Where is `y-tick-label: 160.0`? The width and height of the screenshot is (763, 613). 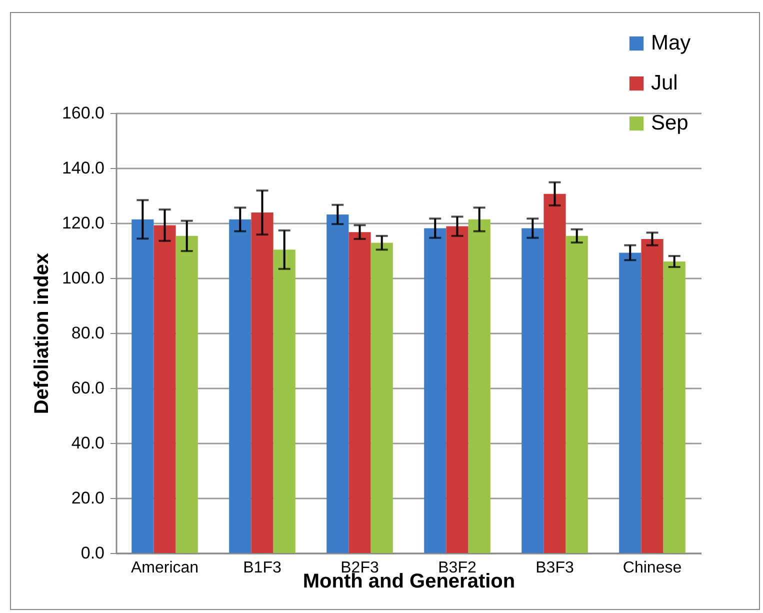
y-tick-label: 160.0 is located at coordinates (83, 113).